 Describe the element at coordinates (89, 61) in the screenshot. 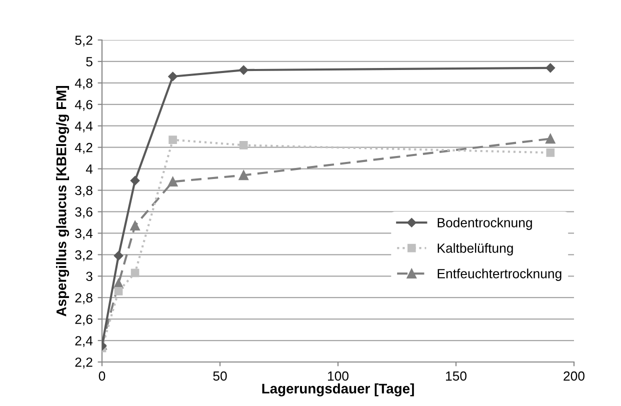

I see `y-tick-label: 5` at that location.